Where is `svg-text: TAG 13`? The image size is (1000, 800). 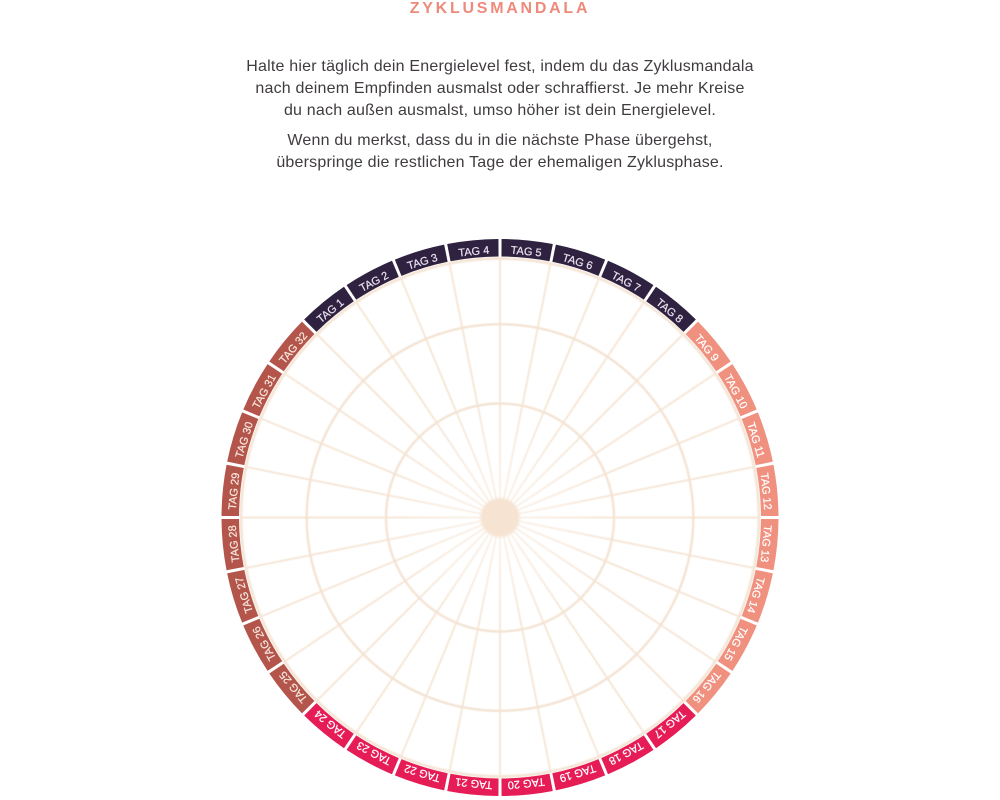
svg-text: TAG 13 is located at coordinates (766, 544).